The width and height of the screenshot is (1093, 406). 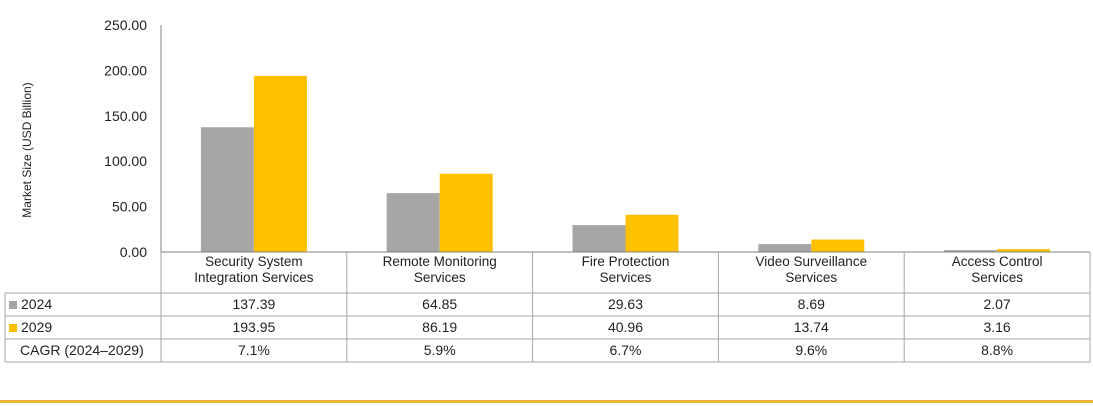 I want to click on category-label: Fire Protection, so click(x=626, y=261).